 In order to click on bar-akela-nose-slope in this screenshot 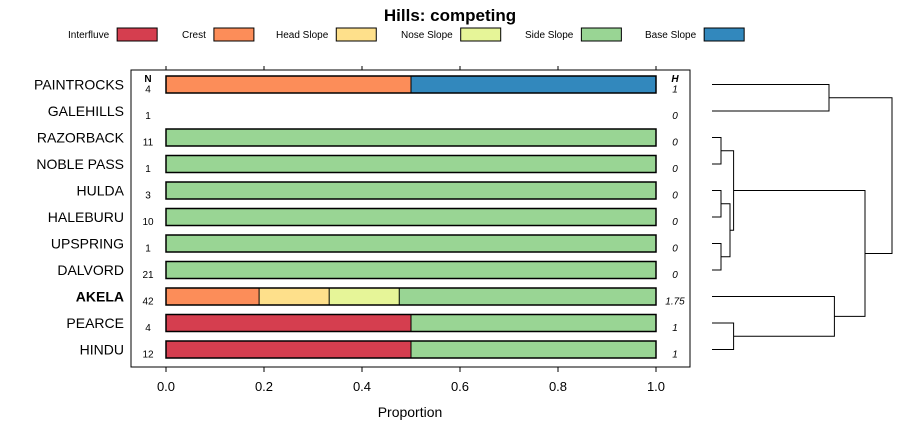, I will do `click(364, 296)`.